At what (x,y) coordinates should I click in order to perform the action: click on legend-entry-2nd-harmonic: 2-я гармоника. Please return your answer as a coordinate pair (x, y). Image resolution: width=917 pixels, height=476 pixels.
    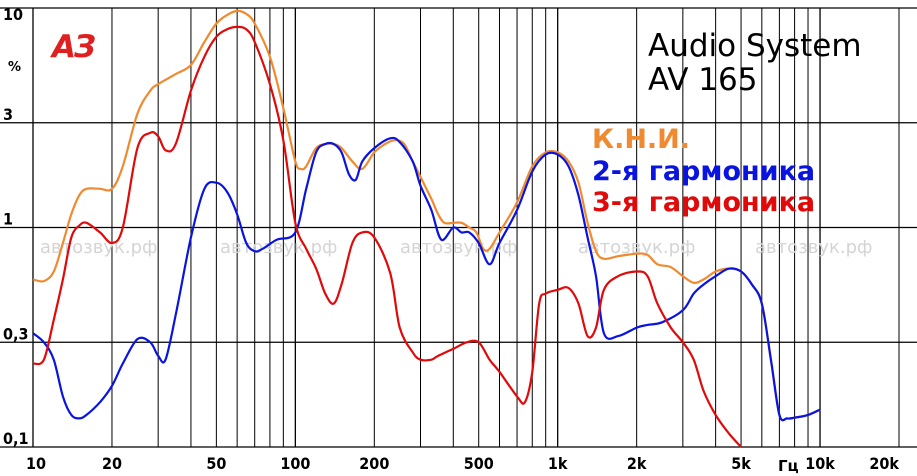
    Looking at the image, I should click on (703, 171).